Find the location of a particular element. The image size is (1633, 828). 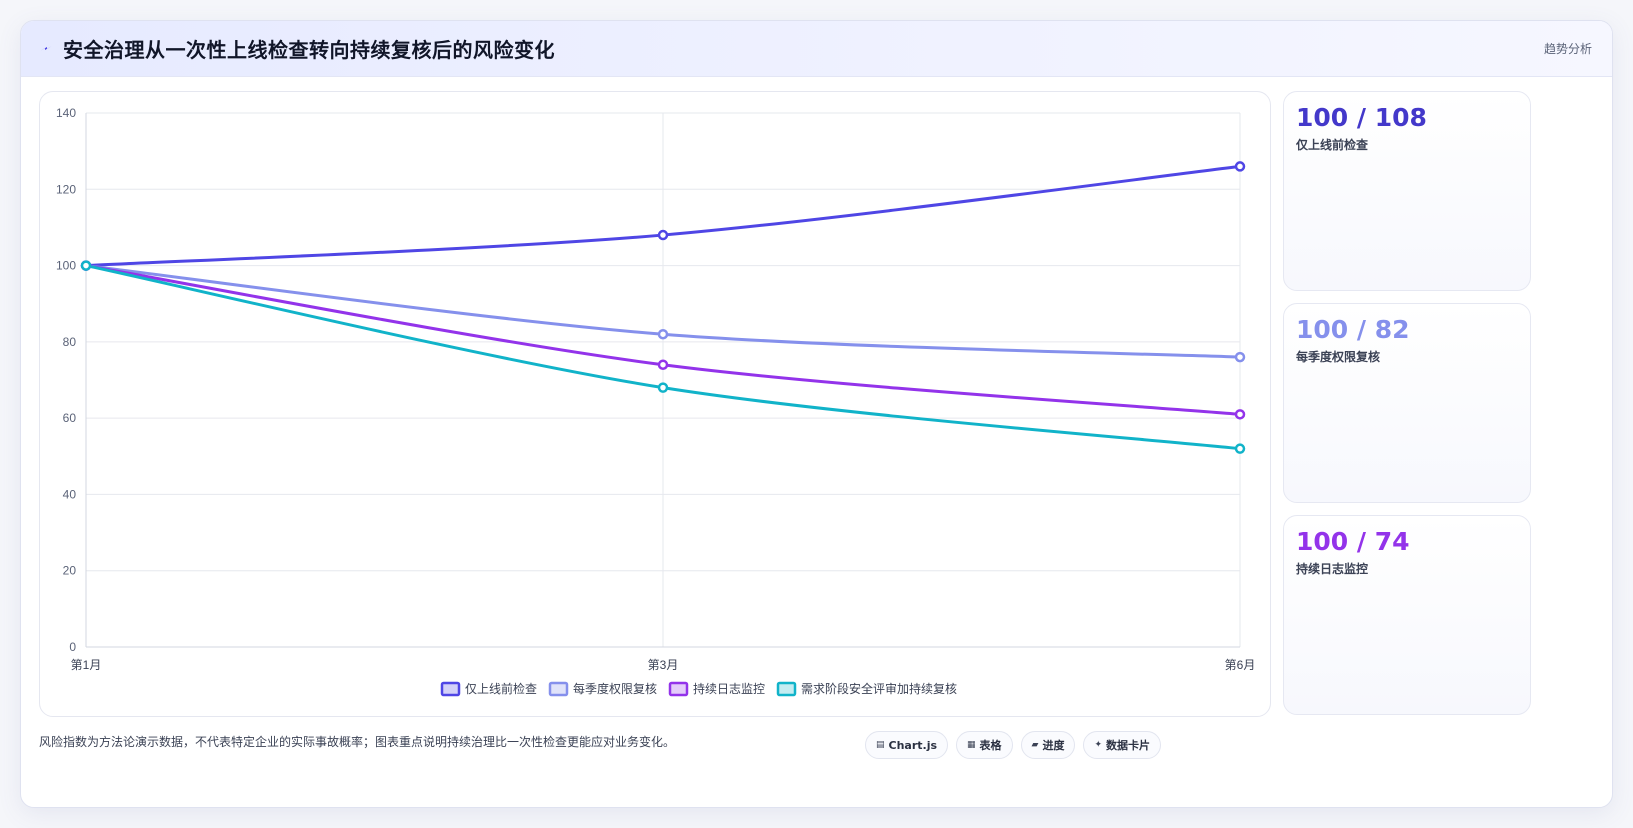

y-tick-label: 0 is located at coordinates (72, 647).